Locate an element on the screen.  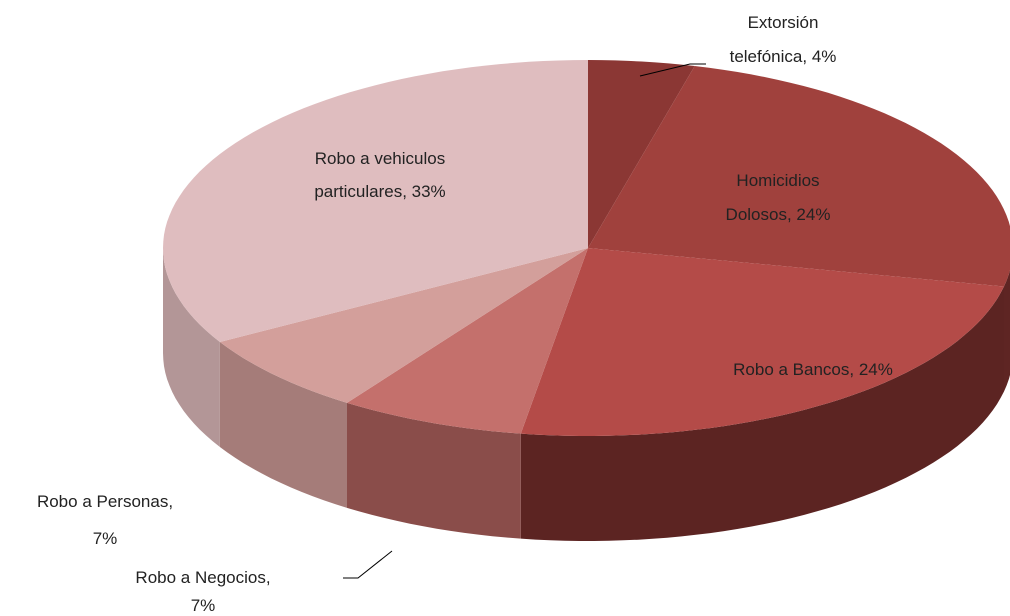
data-label-line: telefónica, 4% is located at coordinates (783, 56).